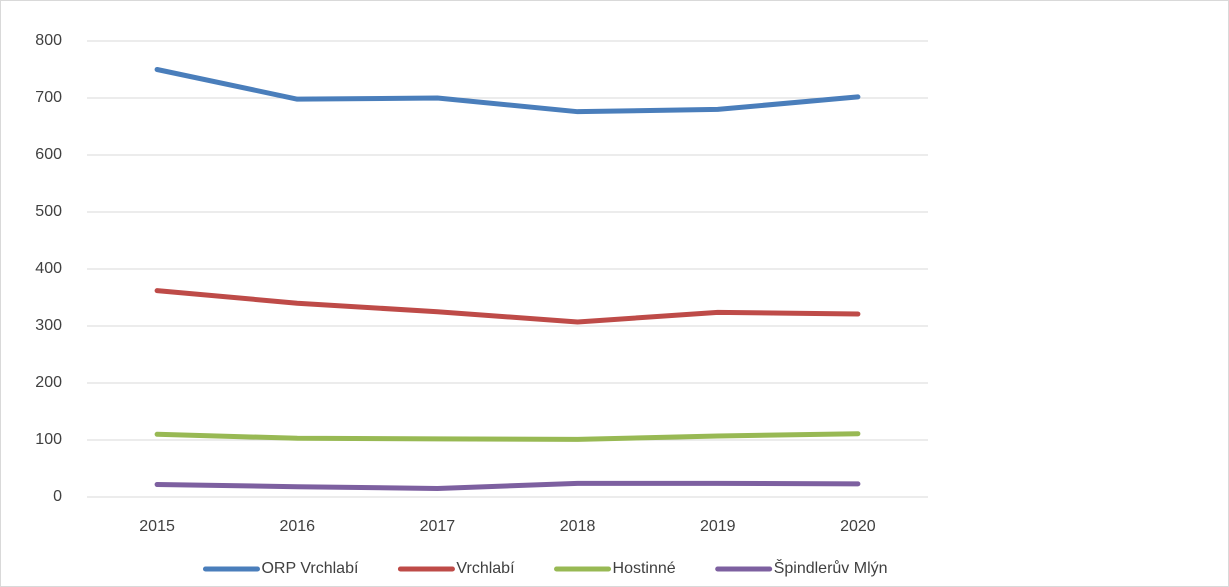 The width and height of the screenshot is (1229, 587). Describe the element at coordinates (48, 97) in the screenshot. I see `y-tick-label: 700` at that location.